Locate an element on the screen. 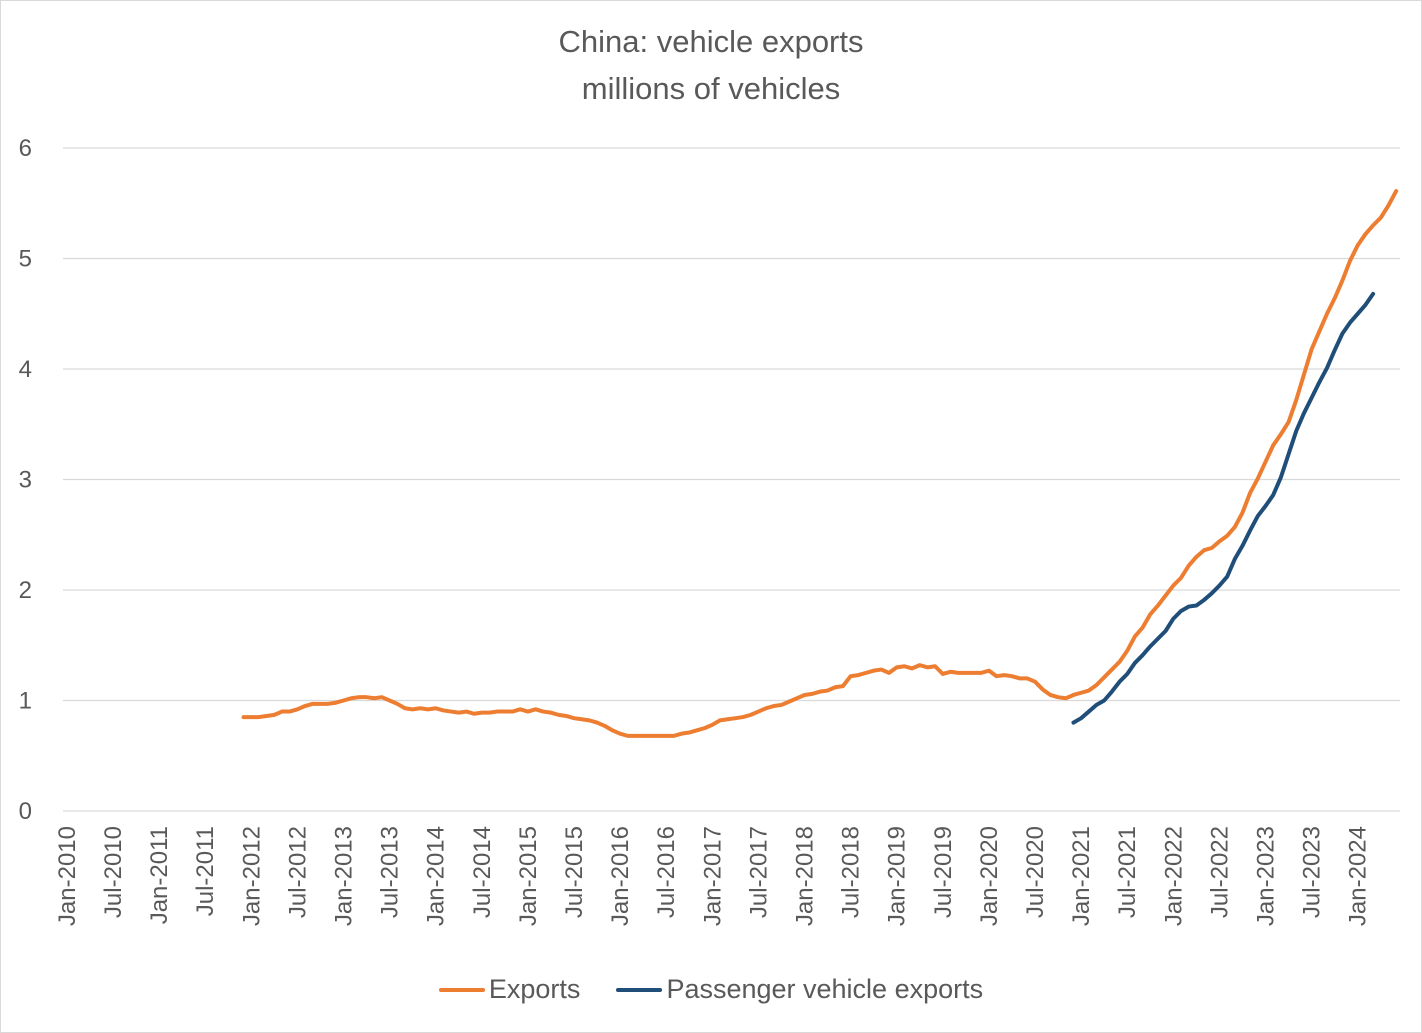  x-tick-label: Jan-2013 is located at coordinates (343, 876).